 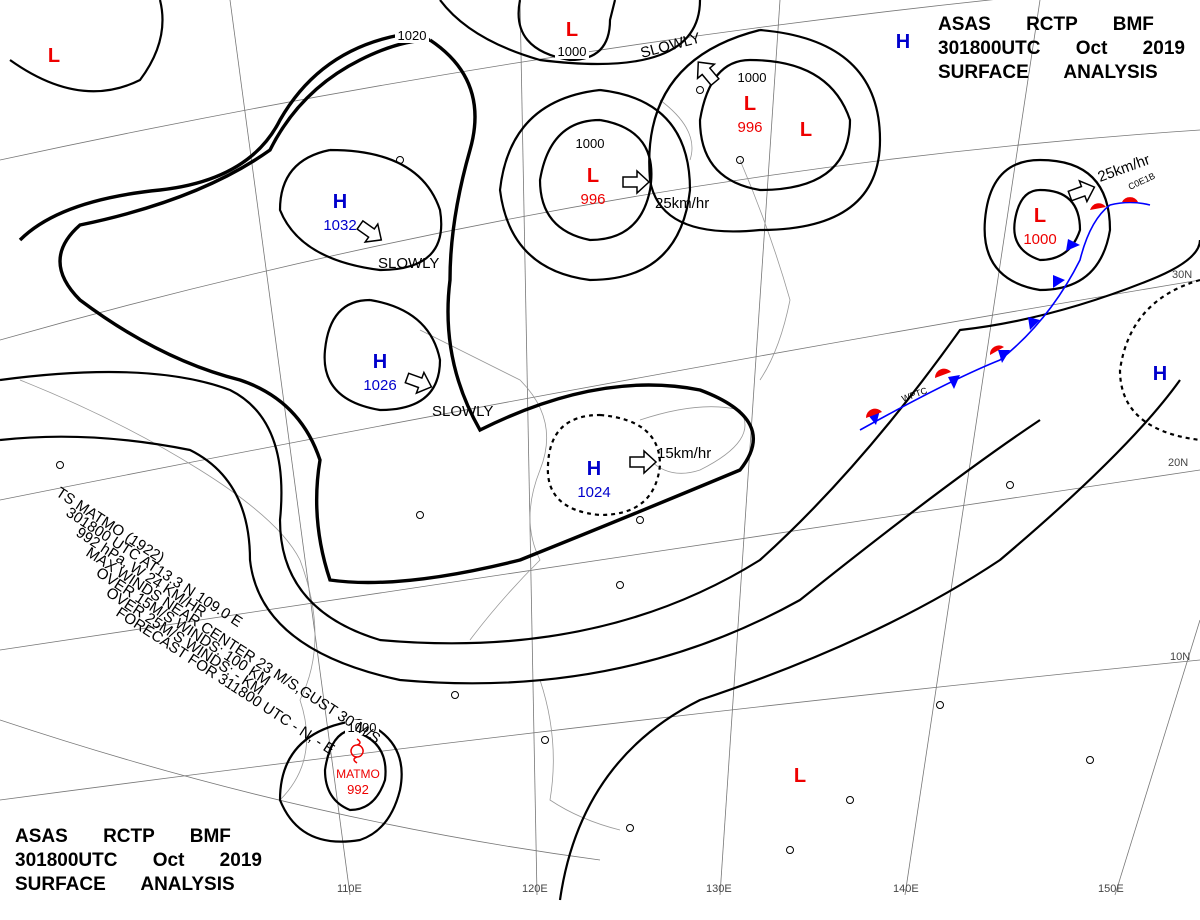 What do you see at coordinates (1061, 48) in the screenshot?
I see `header-line: 301800UTC Oct 2019` at bounding box center [1061, 48].